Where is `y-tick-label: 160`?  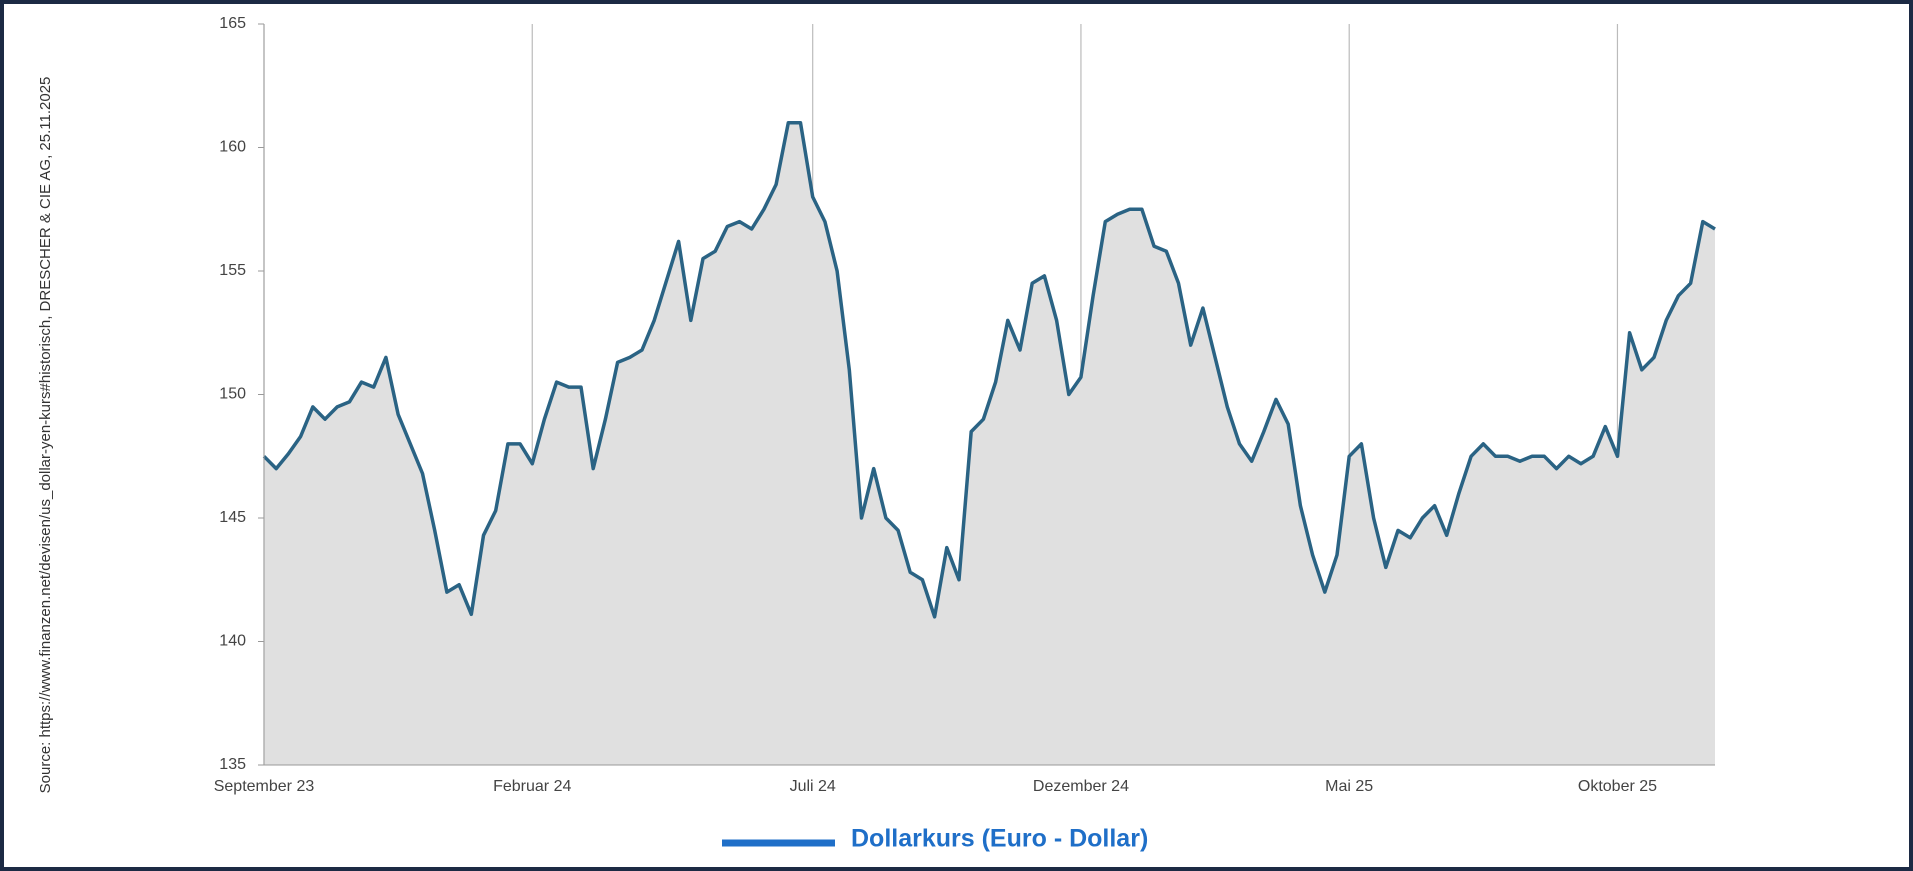 y-tick-label: 160 is located at coordinates (232, 147).